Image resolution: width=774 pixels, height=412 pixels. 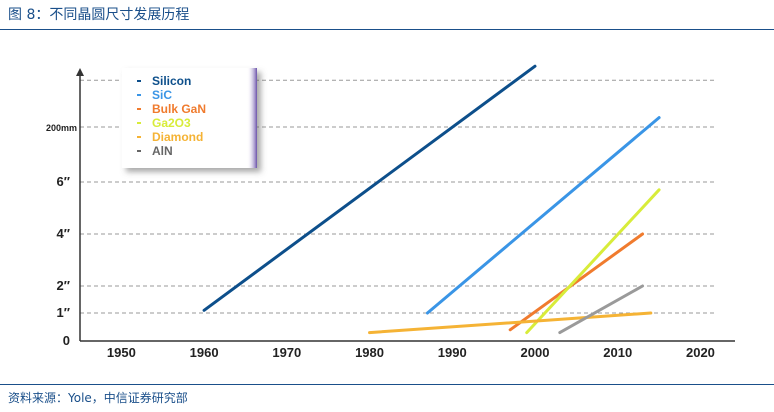 What do you see at coordinates (252, 118) in the screenshot?
I see `legend-edge` at bounding box center [252, 118].